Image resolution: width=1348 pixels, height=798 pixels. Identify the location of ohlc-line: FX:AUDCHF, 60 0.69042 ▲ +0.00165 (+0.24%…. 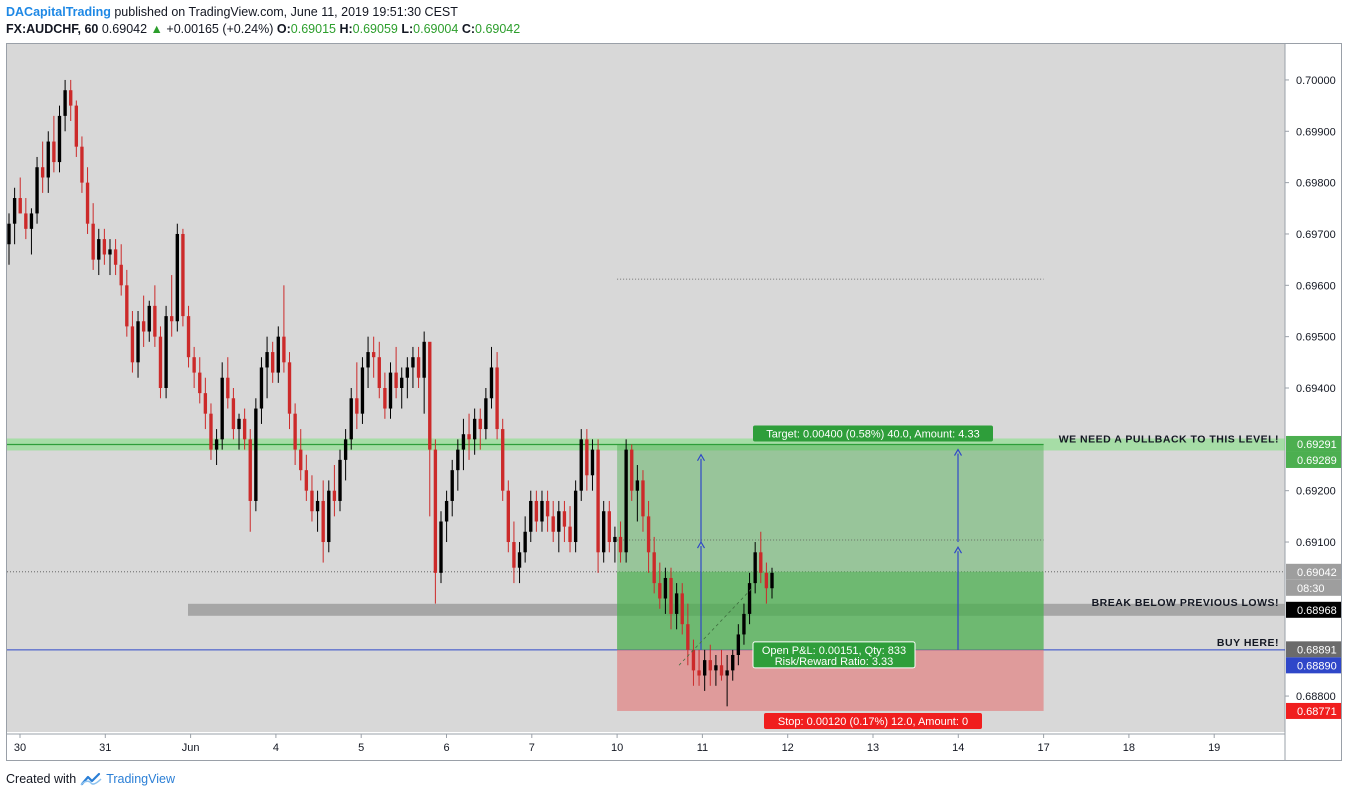
(263, 29).